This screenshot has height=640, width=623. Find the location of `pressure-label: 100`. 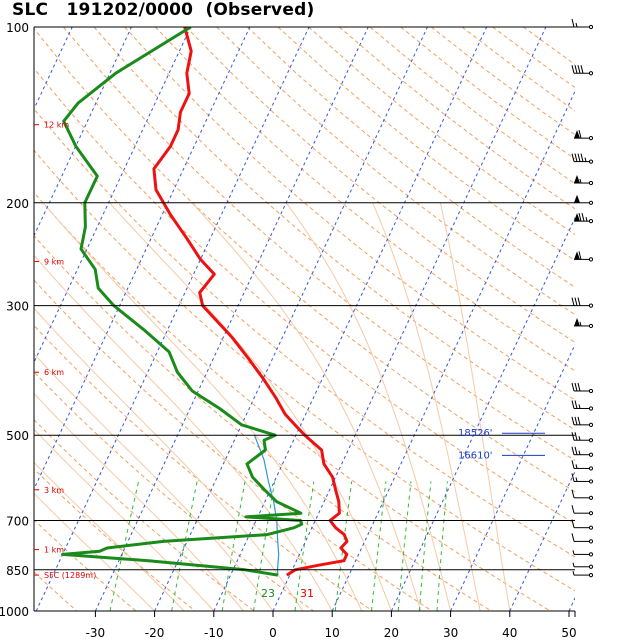

pressure-label: 100 is located at coordinates (17, 28).